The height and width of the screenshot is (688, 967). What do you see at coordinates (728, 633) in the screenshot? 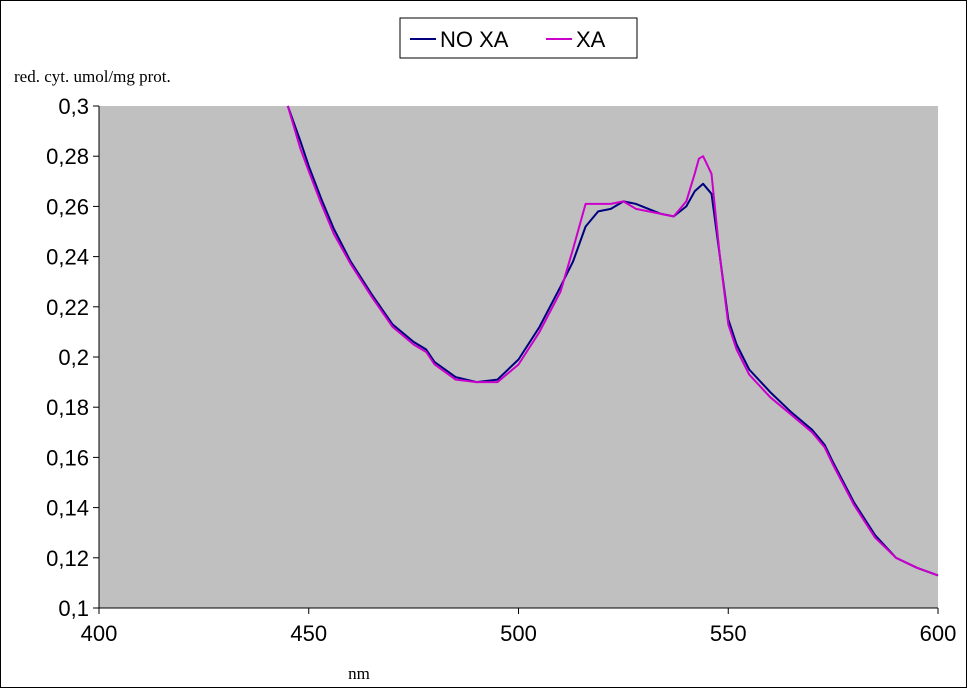
I see `x-tick-label: 550` at bounding box center [728, 633].